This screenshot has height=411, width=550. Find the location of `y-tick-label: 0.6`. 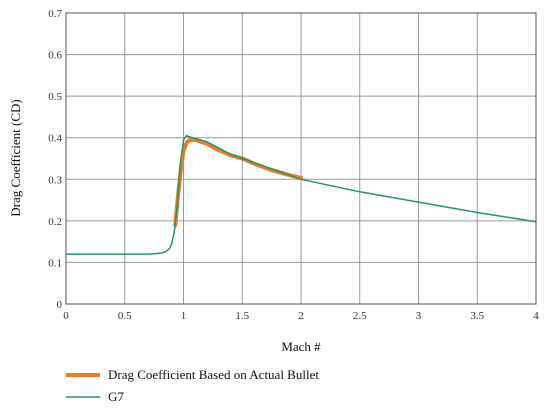

y-tick-label: 0.6 is located at coordinates (55, 56).